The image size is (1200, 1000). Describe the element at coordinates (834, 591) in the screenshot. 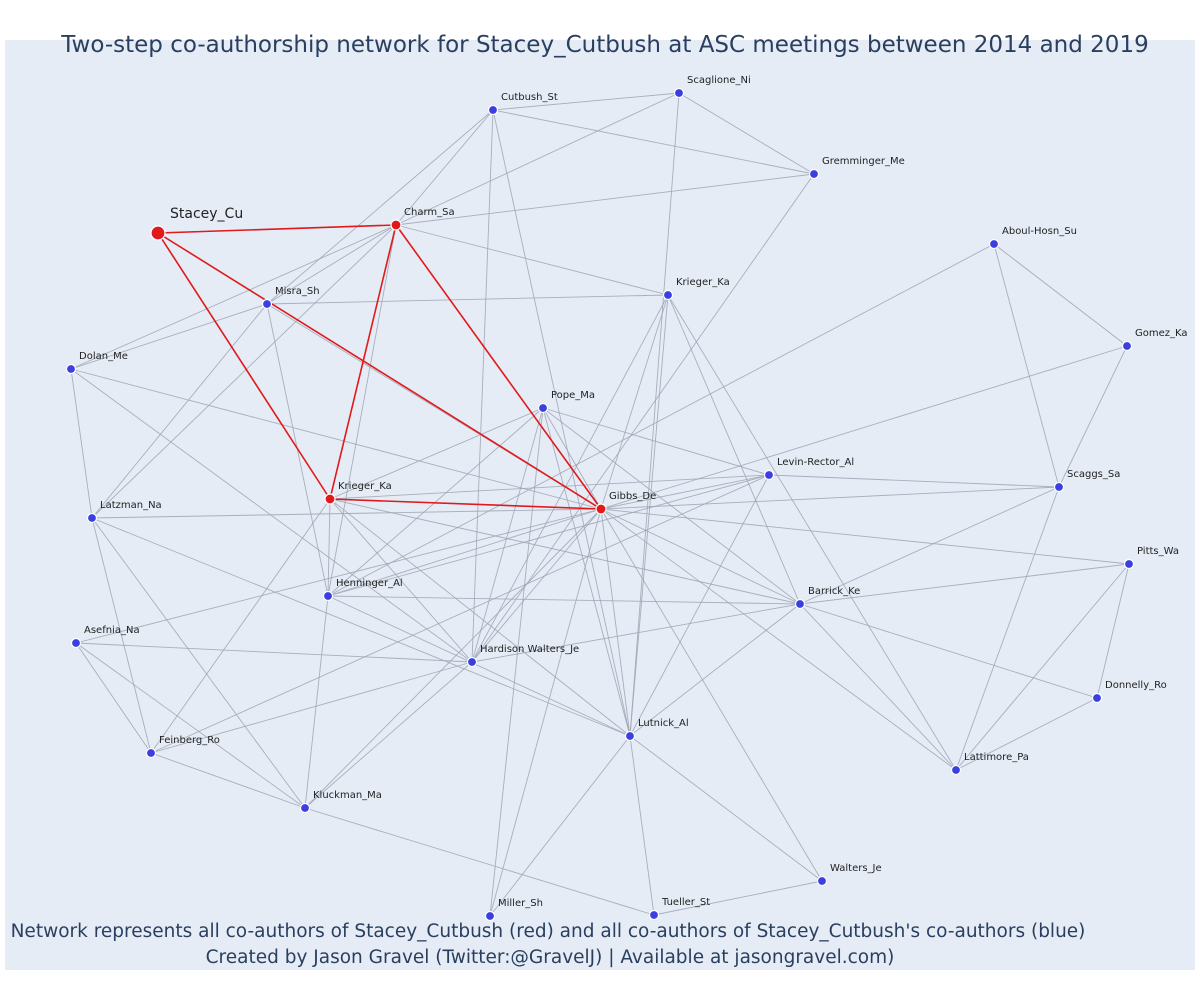

I see `node-label-barrick: Barrick_Ke` at that location.